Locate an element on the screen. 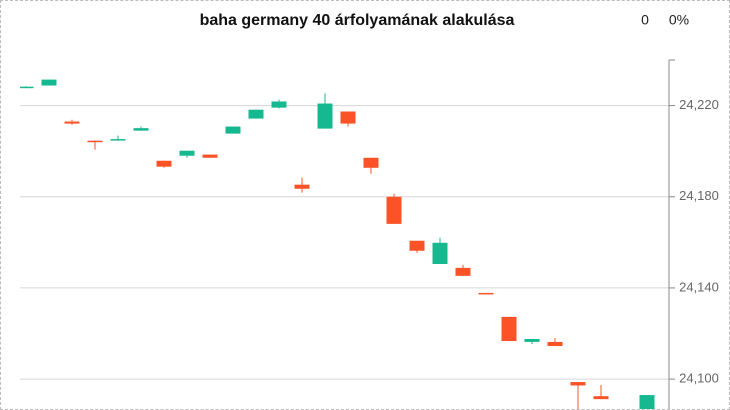  header-value: 0 is located at coordinates (645, 20).